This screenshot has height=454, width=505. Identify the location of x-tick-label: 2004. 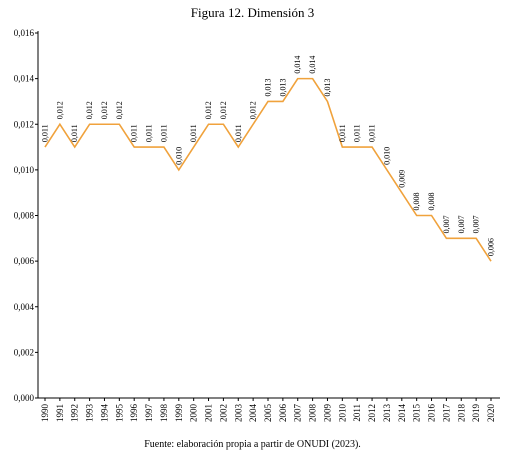
(253, 413).